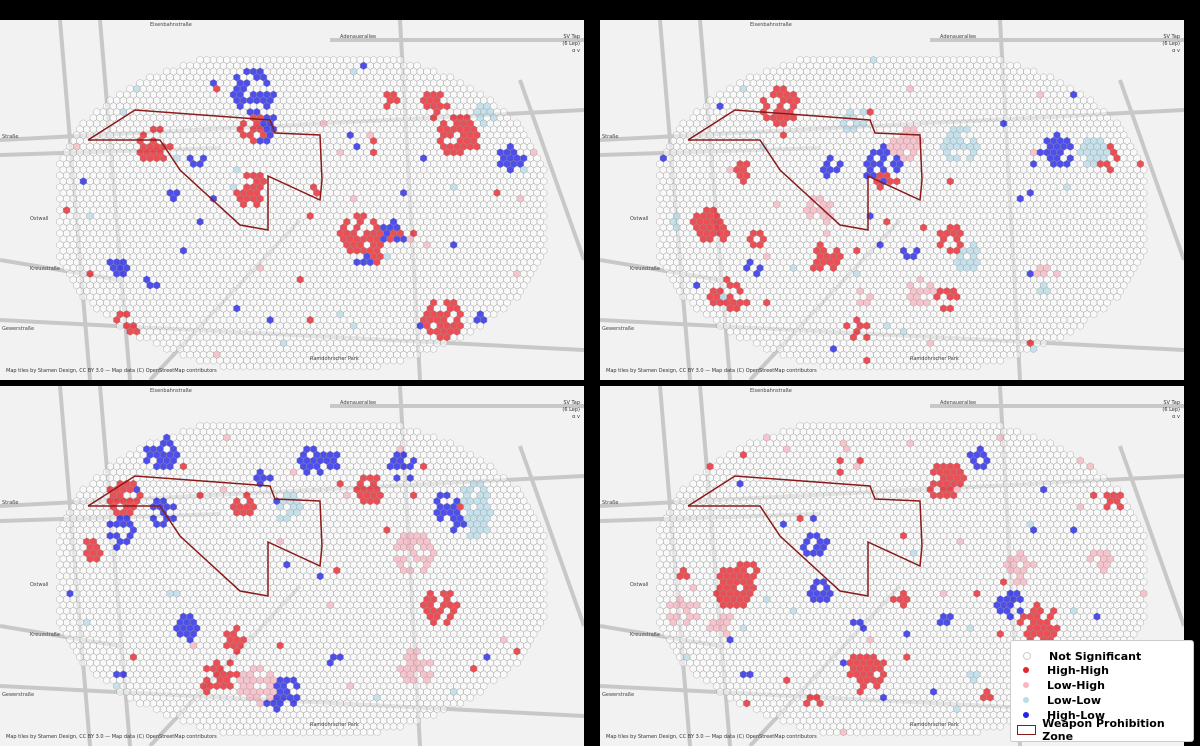 The image size is (1200, 746). Describe the element at coordinates (571, 44) in the screenshot. I see `corner-note: SV Tap (6 Lep) α v` at that location.